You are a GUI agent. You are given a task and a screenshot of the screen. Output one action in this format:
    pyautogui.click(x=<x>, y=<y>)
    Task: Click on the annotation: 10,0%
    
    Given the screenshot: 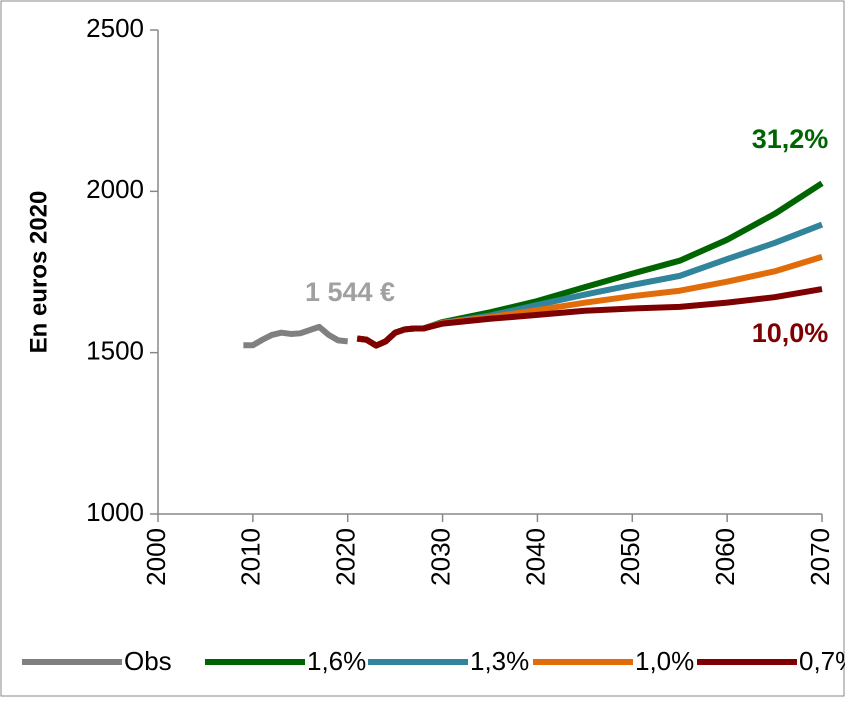 What is the action you would take?
    pyautogui.click(x=790, y=333)
    